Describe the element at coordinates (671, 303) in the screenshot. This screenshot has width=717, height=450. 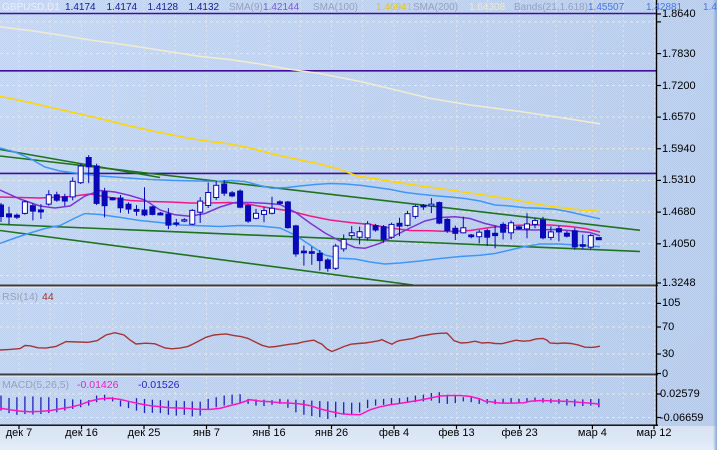
I see `rsi-axis-label: 105` at that location.